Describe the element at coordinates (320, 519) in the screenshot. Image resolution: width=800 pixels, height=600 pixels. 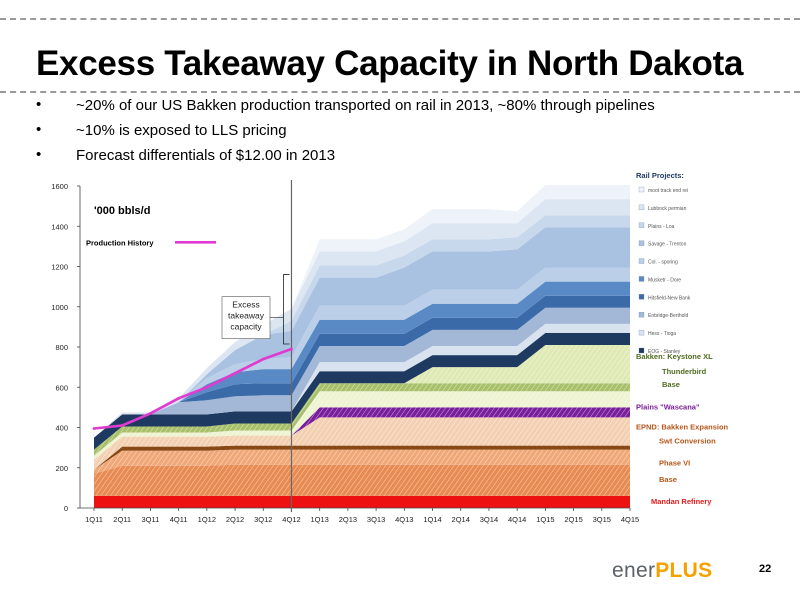
I see `x-tick-label: 1Q13` at that location.